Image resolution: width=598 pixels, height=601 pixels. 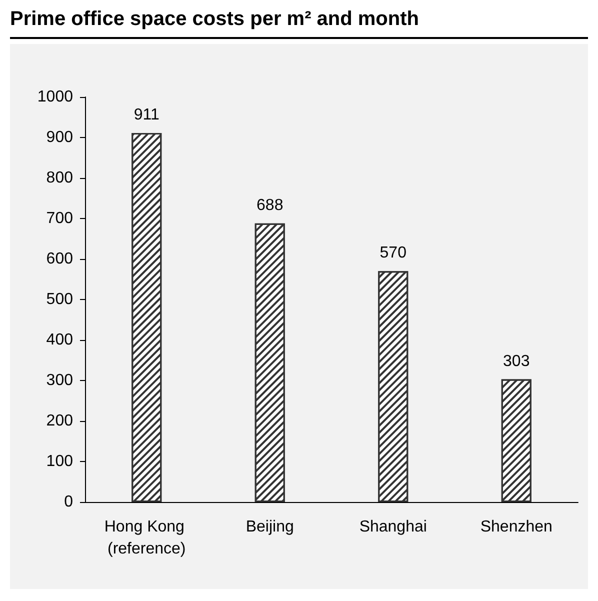 I want to click on x-tick-label: Shenzhen, so click(x=516, y=527).